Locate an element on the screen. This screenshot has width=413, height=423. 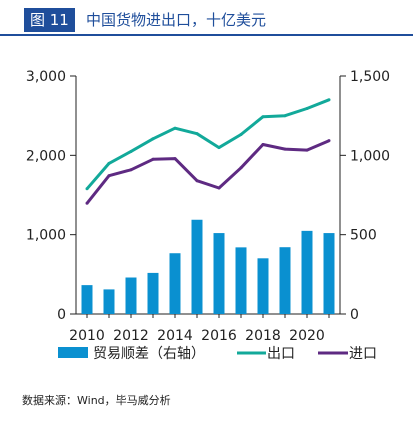
legend-swatch-bar is located at coordinates (73, 352).